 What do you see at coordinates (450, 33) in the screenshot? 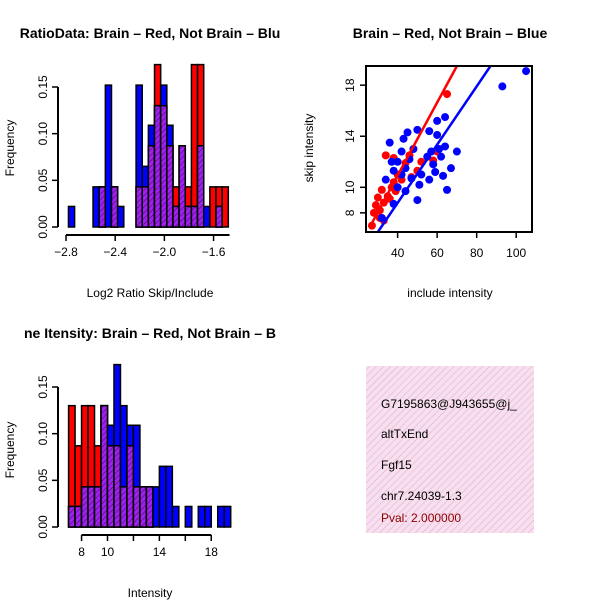
I see `scatter-title: Brain – Red, Not Brain – Blue` at bounding box center [450, 33].